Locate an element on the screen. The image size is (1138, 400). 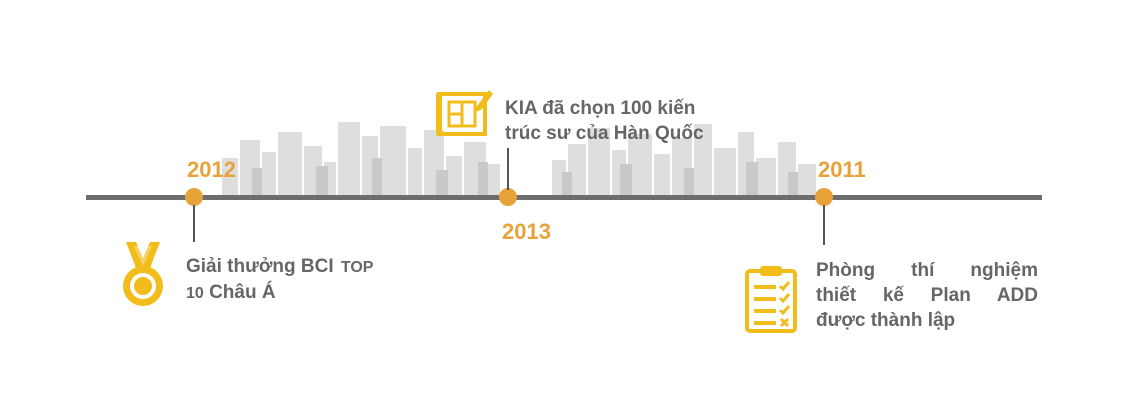
description-line-1: Phòng thí nghiệm is located at coordinates (927, 270).